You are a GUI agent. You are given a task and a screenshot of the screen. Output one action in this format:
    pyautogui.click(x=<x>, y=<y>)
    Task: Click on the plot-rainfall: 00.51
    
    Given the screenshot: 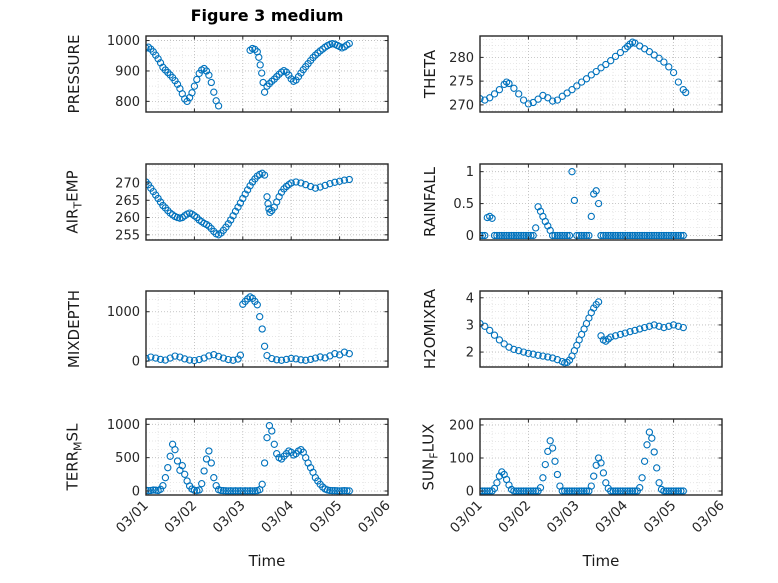 What is the action you would take?
    pyautogui.click(x=588, y=203)
    